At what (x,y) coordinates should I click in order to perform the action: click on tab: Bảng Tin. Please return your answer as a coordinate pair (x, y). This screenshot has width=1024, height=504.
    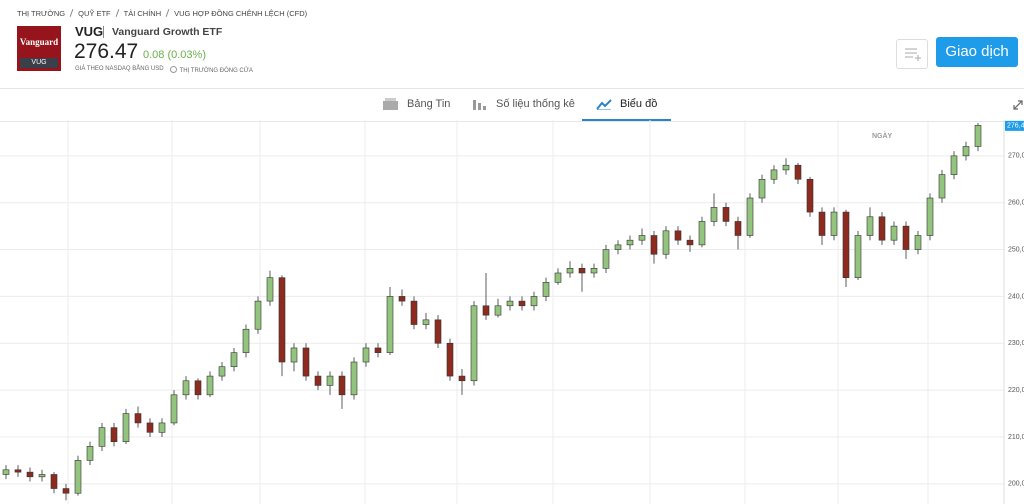
    Looking at the image, I should click on (416, 104).